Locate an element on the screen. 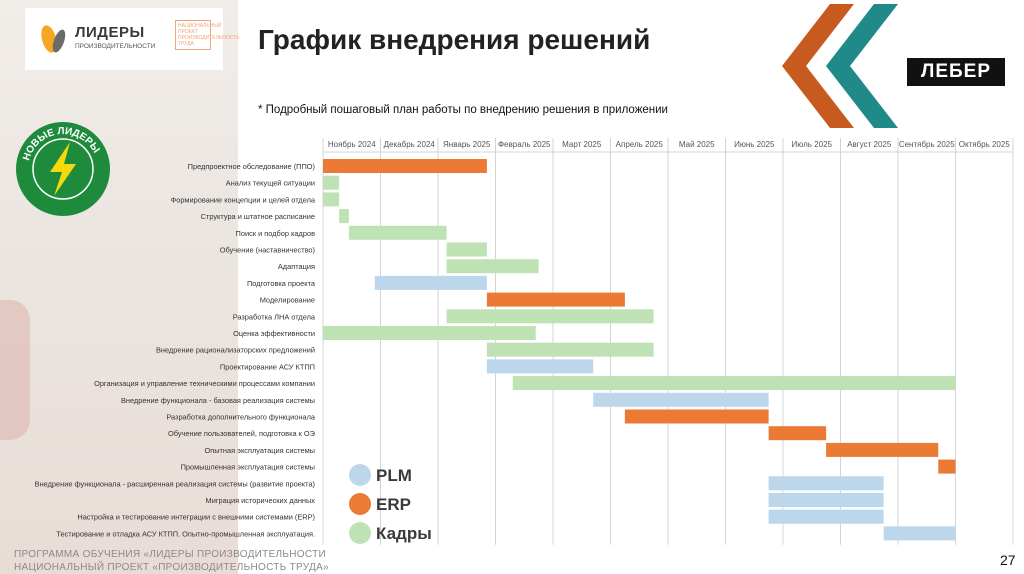 Image resolution: width=1024 pixels, height=574 pixels. leber-logo: ЛЕБЕР is located at coordinates (956, 72).